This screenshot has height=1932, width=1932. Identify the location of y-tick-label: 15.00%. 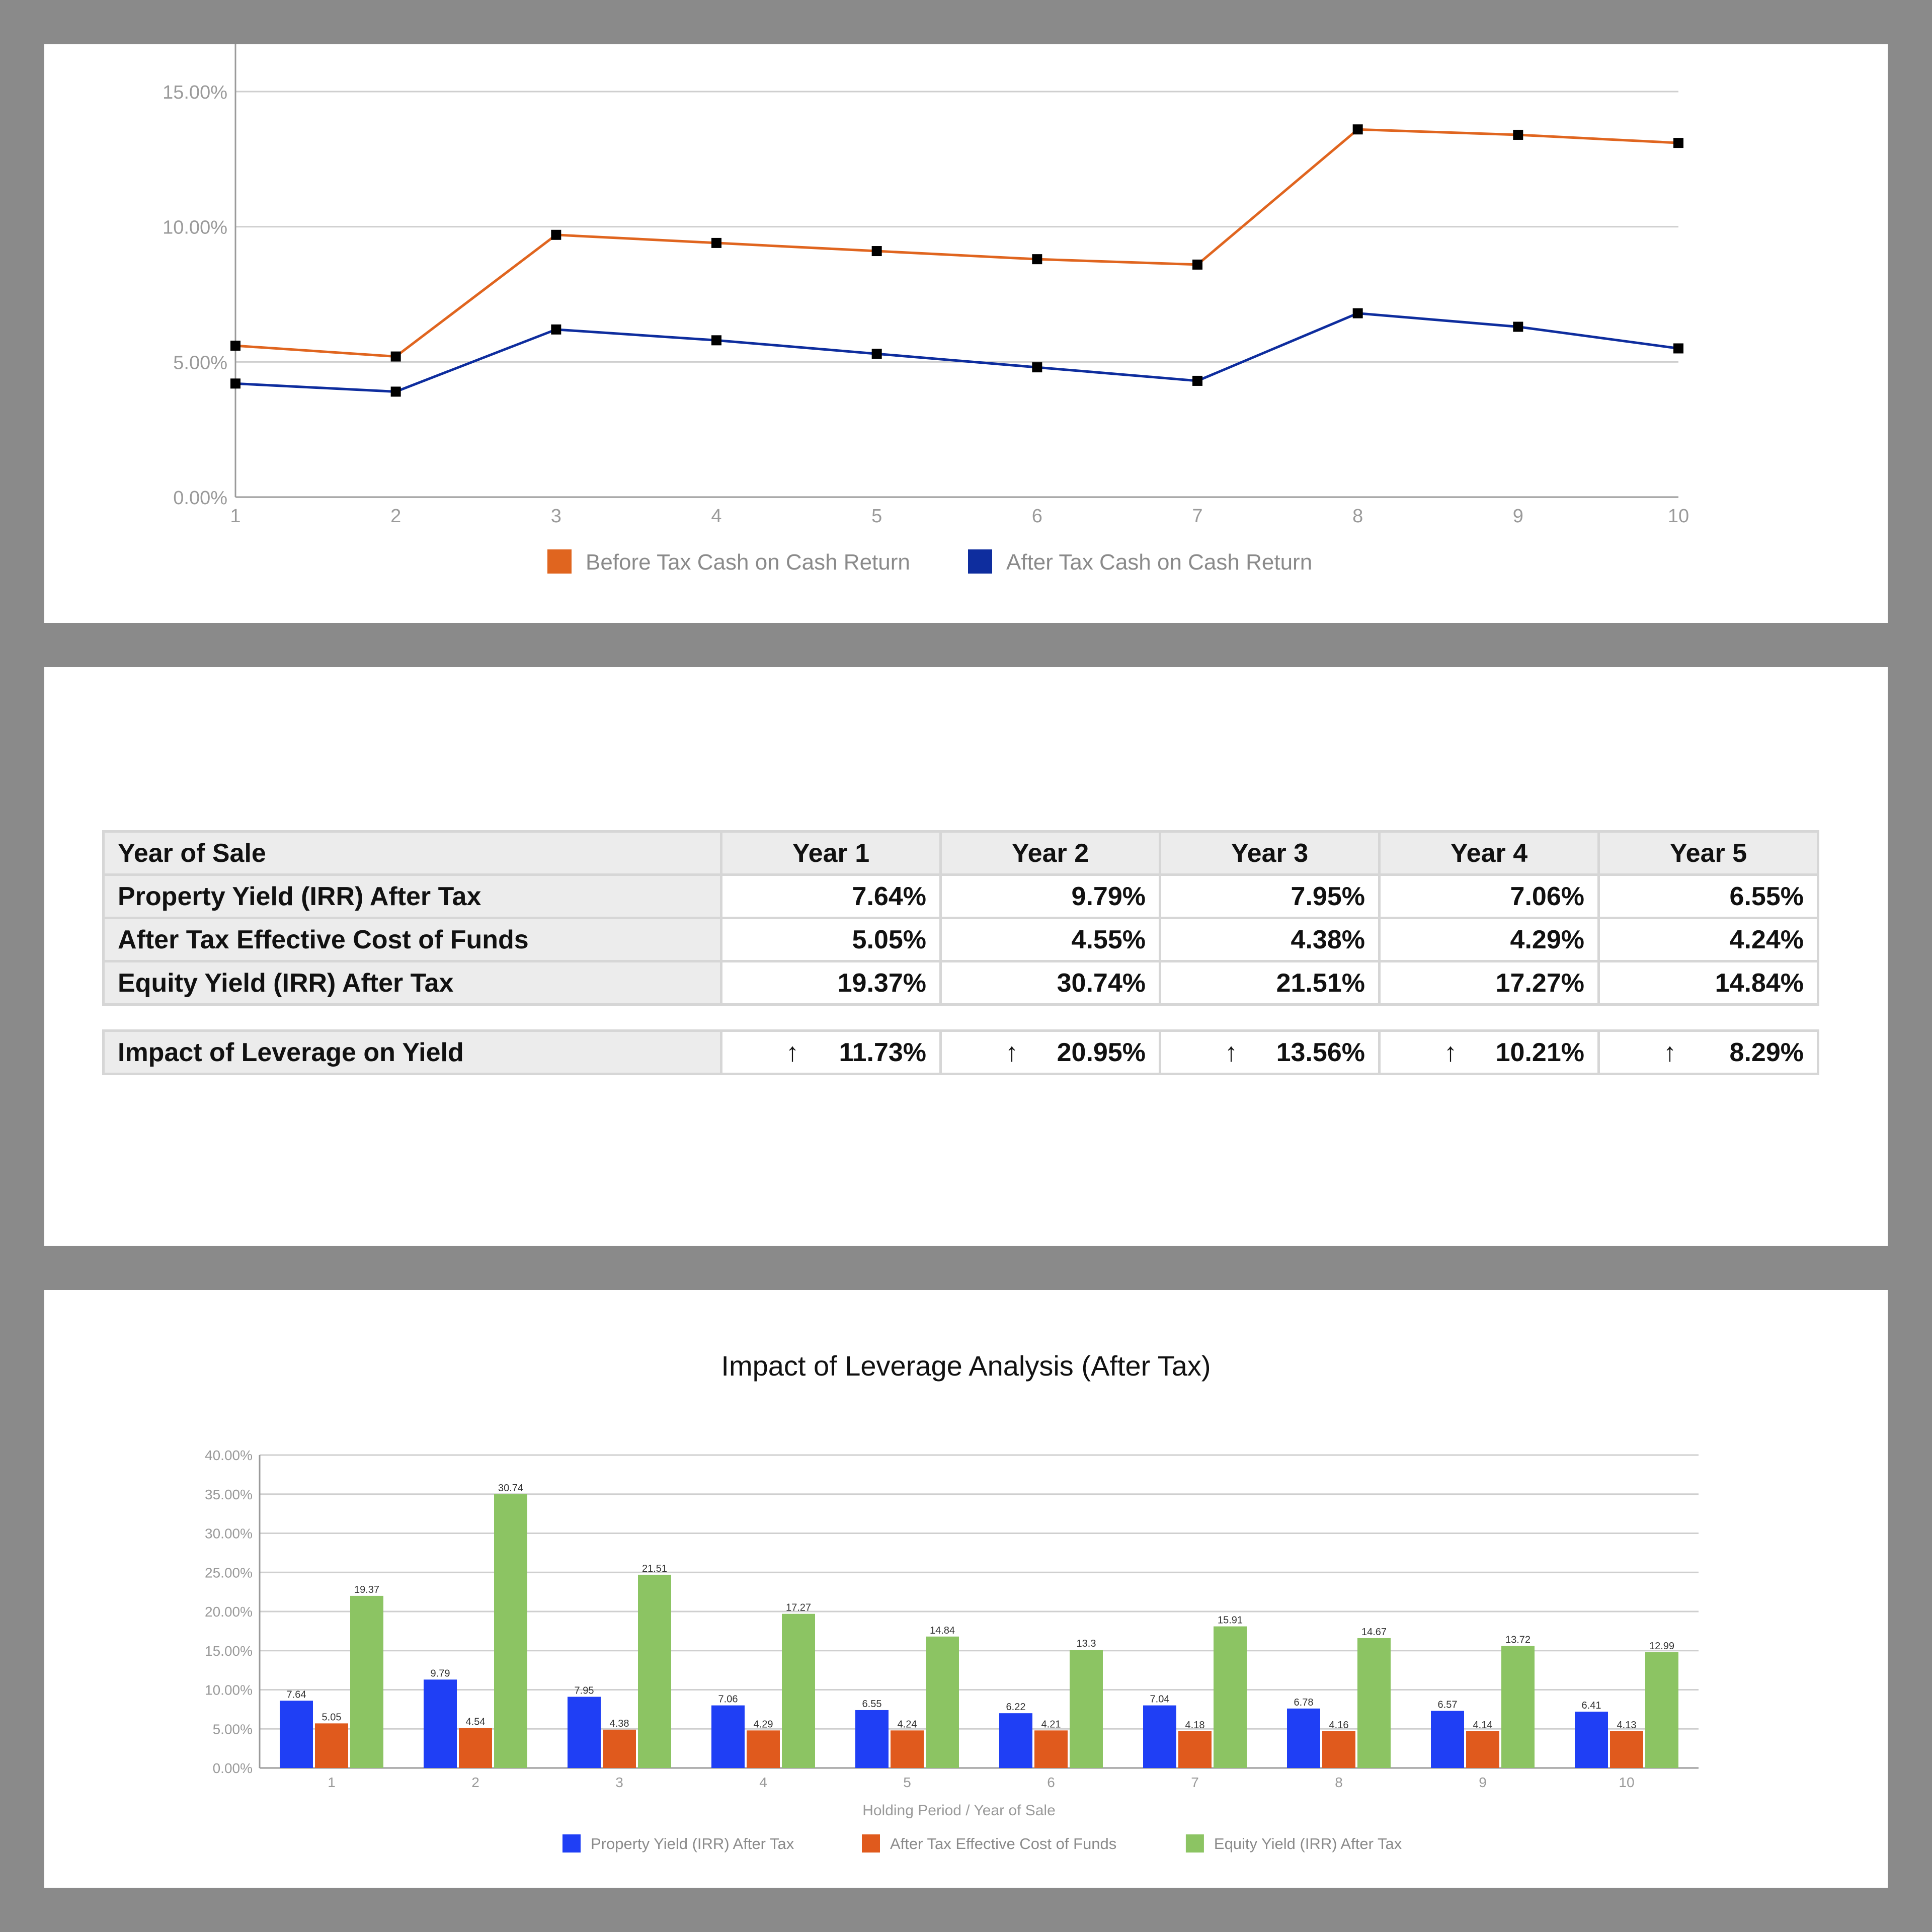
(195, 92).